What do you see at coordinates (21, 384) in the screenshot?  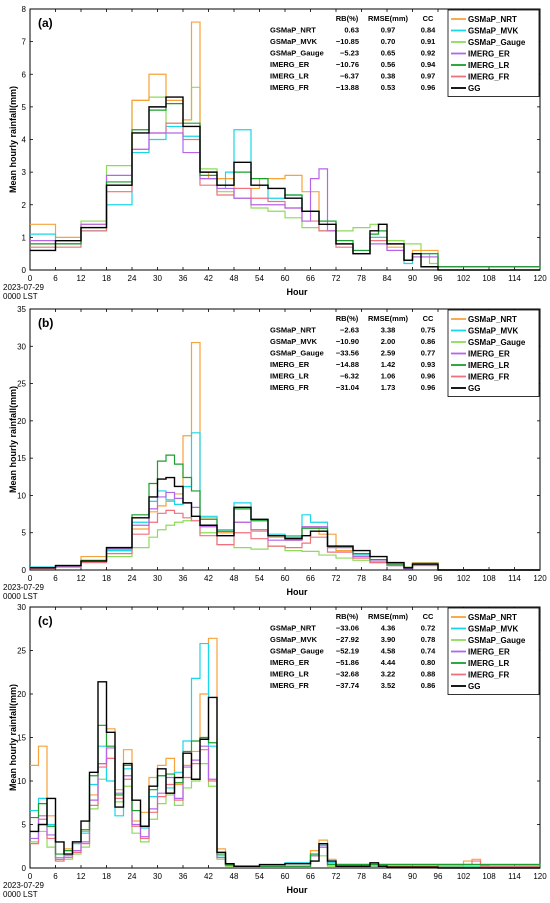 I see `y-tick-label: 25` at bounding box center [21, 384].